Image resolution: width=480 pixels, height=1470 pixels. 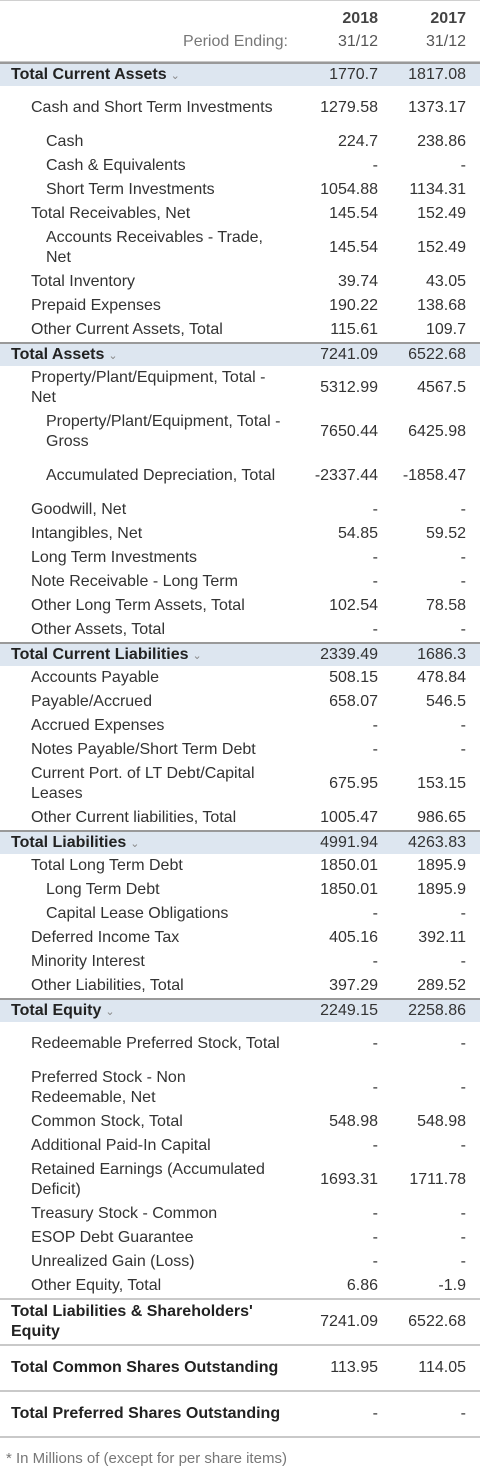 I want to click on table-row: Other Equity, Total 6.86 -1.9, so click(x=240, y=1286).